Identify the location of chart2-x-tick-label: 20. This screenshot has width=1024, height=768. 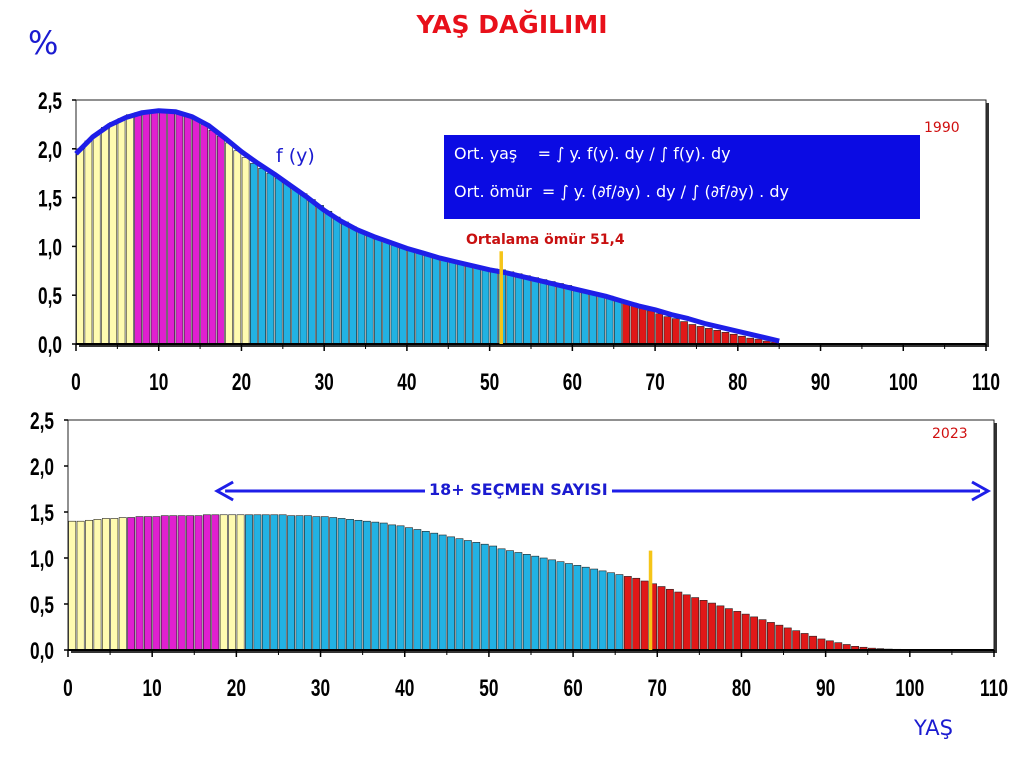
(236, 688).